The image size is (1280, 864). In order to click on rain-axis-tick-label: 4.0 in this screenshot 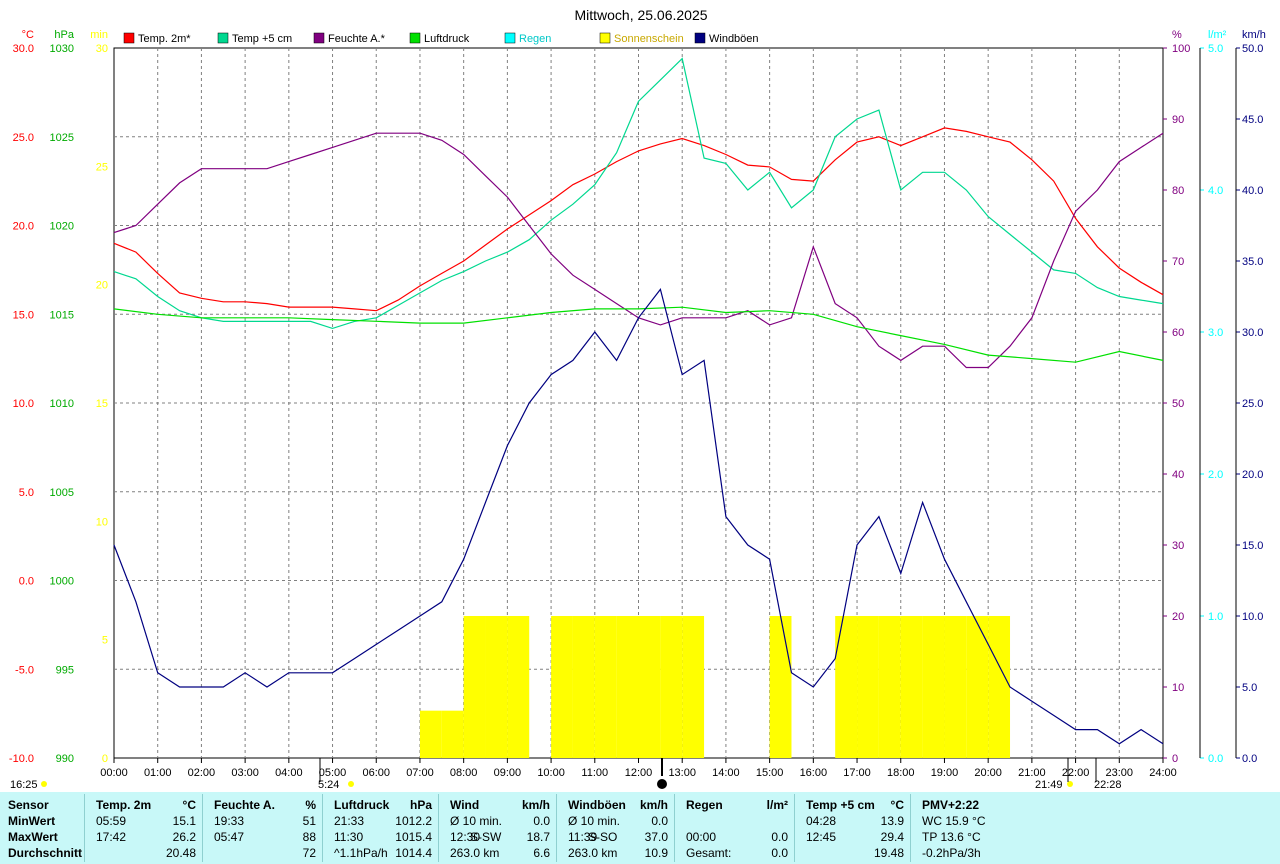, I will do `click(1215, 191)`.